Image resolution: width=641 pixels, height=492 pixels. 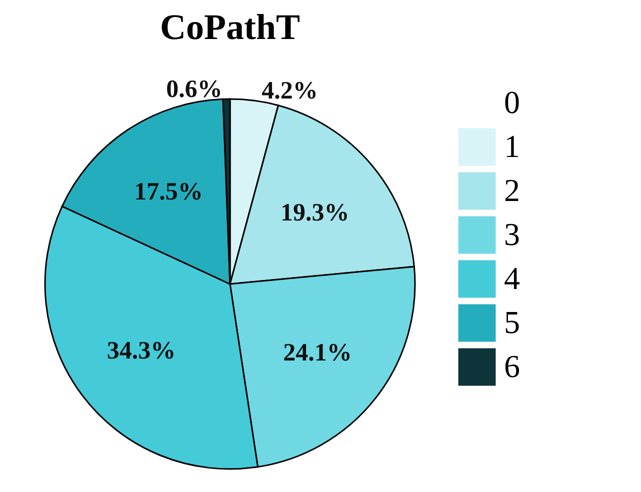 I want to click on legend-label: 3, so click(x=512, y=234).